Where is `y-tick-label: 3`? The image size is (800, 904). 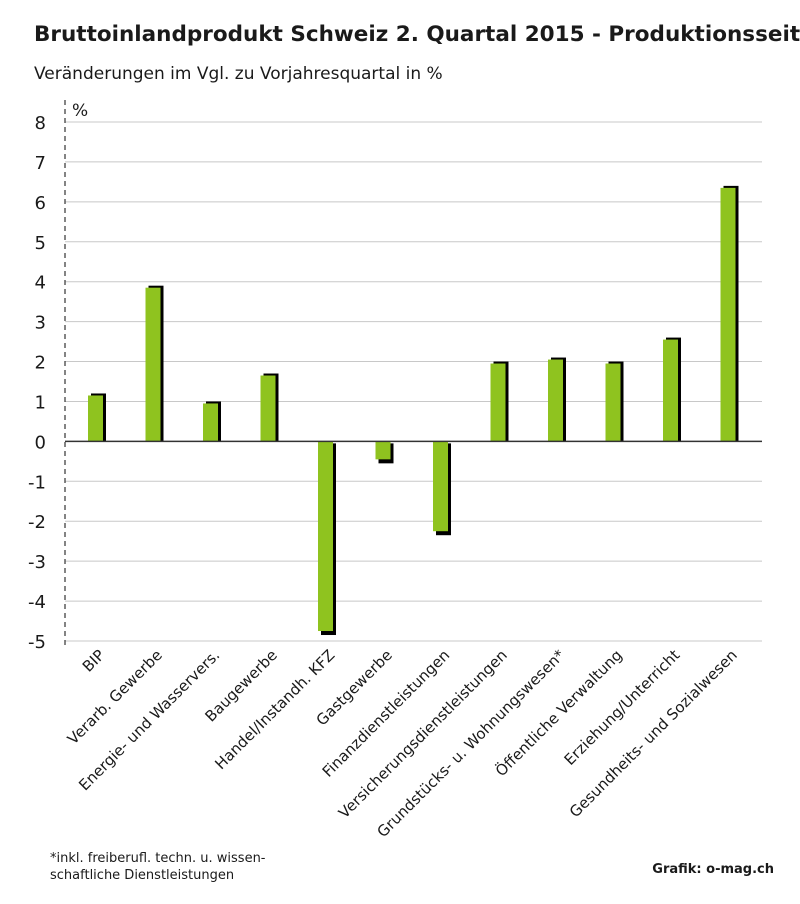
y-tick-label: 3 is located at coordinates (40, 323).